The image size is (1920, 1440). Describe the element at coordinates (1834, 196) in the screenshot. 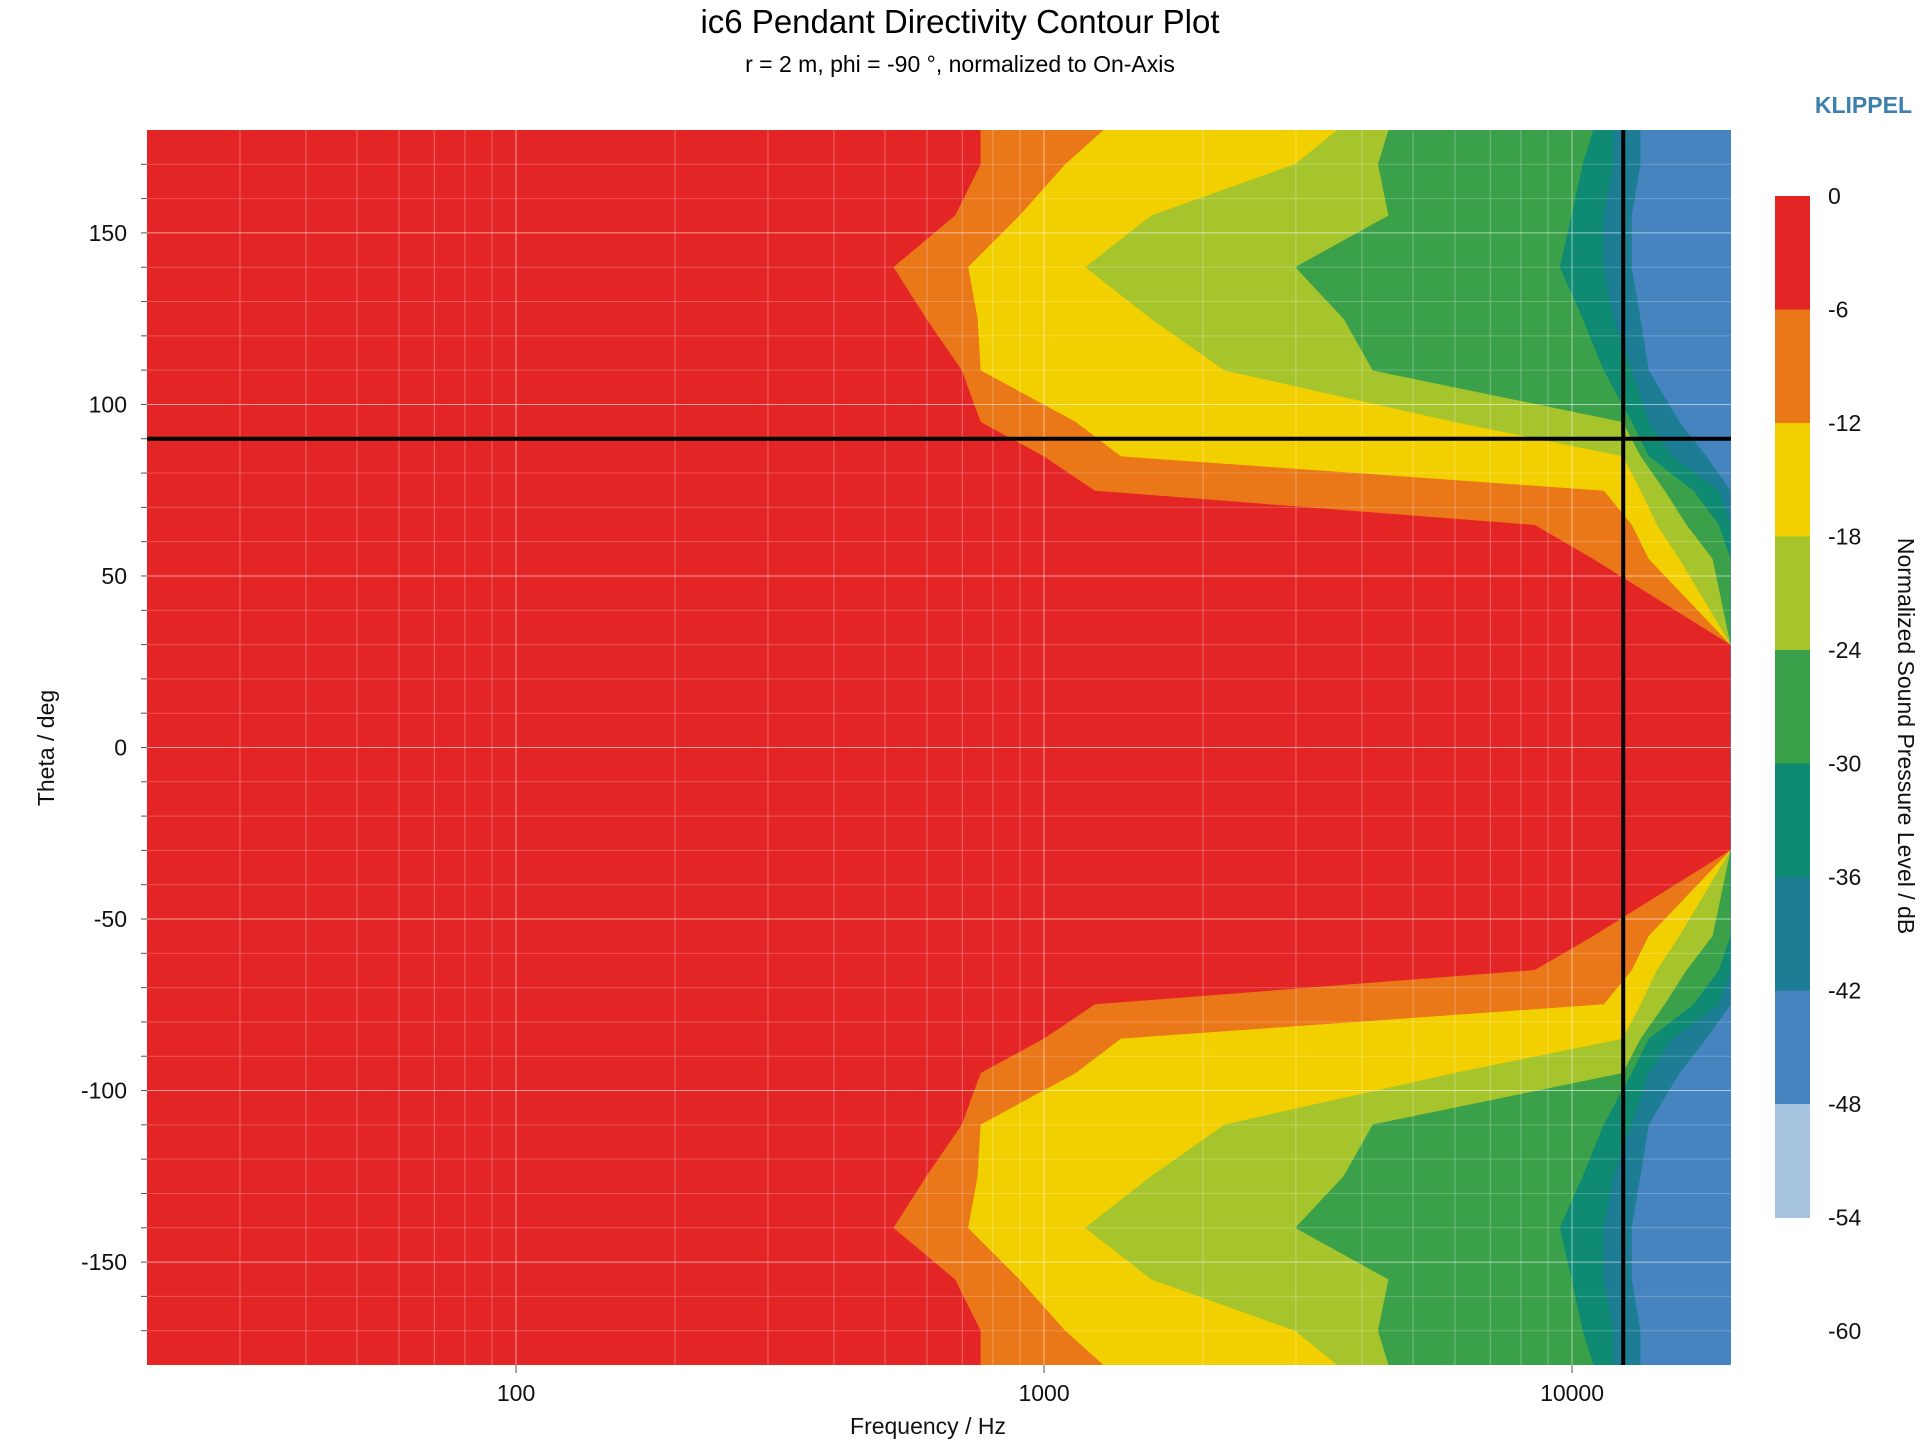

I see `colorbar-tick-label: 0` at that location.